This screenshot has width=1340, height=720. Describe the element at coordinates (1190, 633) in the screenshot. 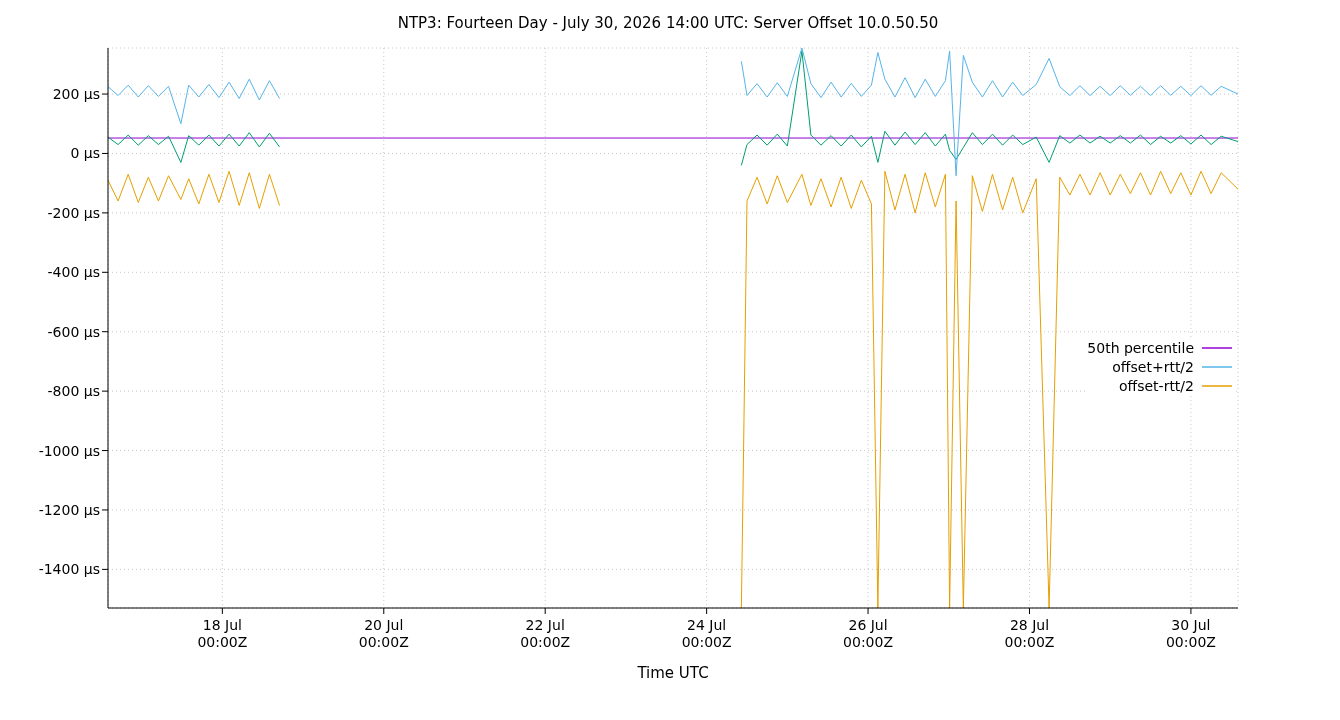

I see `x-tick-label: 30 Jul 00:00Z` at that location.